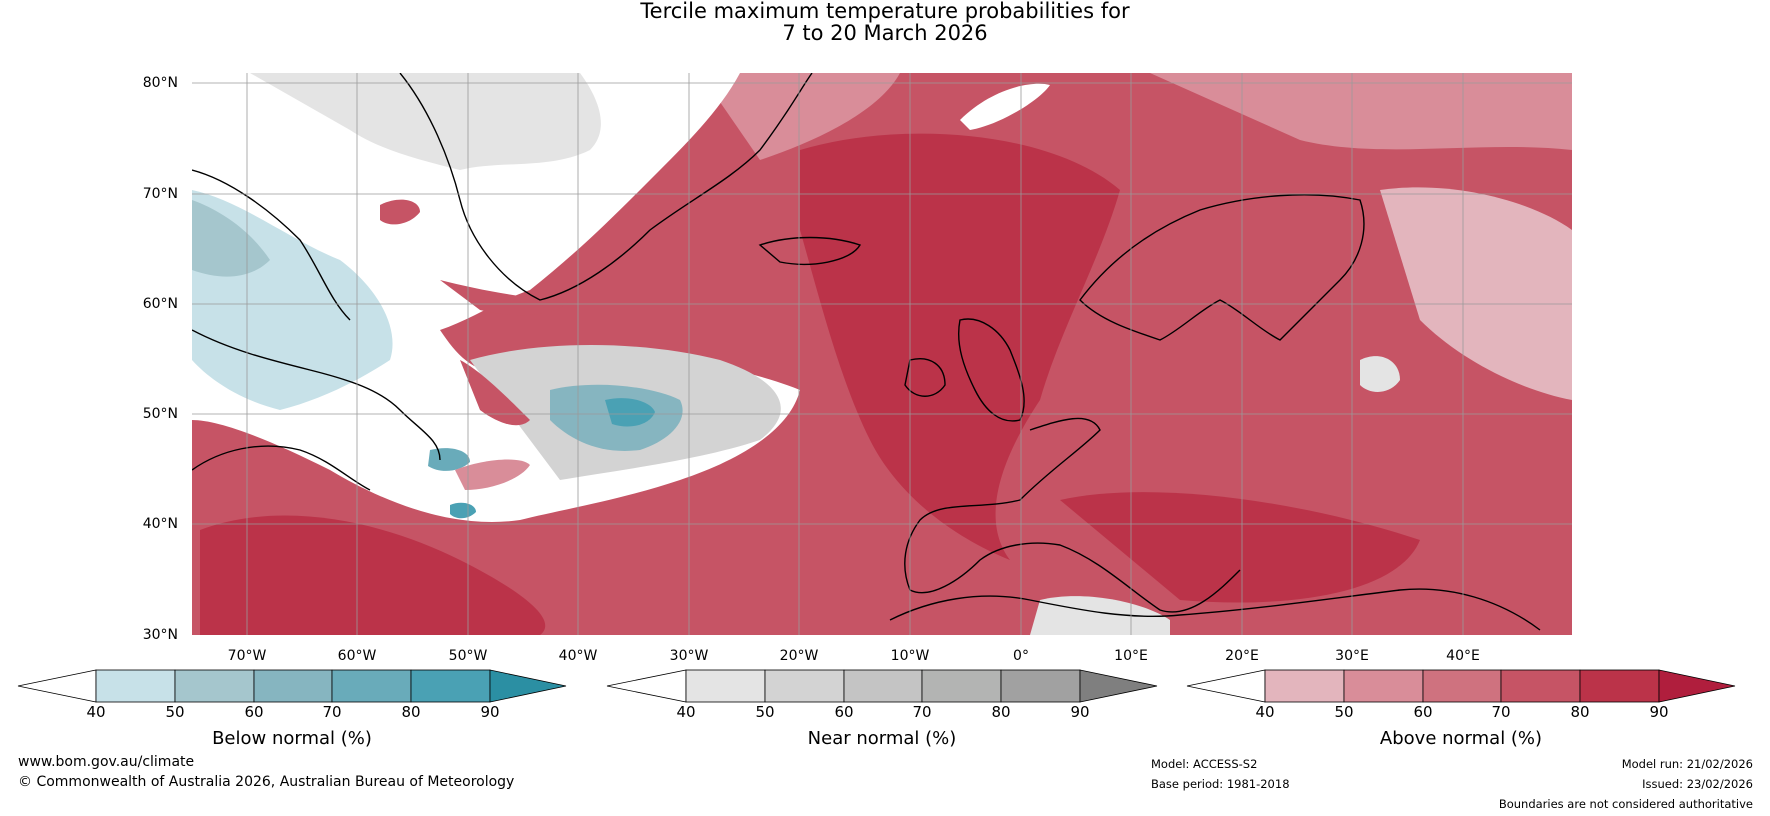 Image resolution: width=1770 pixels, height=816 pixels. I want to click on colorbar-below-title: Below normal (%), so click(292, 738).